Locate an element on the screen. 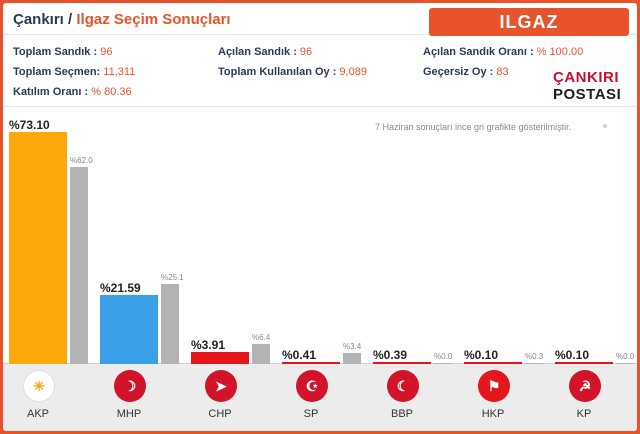  stat-katilim-orani: Katılım Oranı : % 80.36 is located at coordinates (72, 92).